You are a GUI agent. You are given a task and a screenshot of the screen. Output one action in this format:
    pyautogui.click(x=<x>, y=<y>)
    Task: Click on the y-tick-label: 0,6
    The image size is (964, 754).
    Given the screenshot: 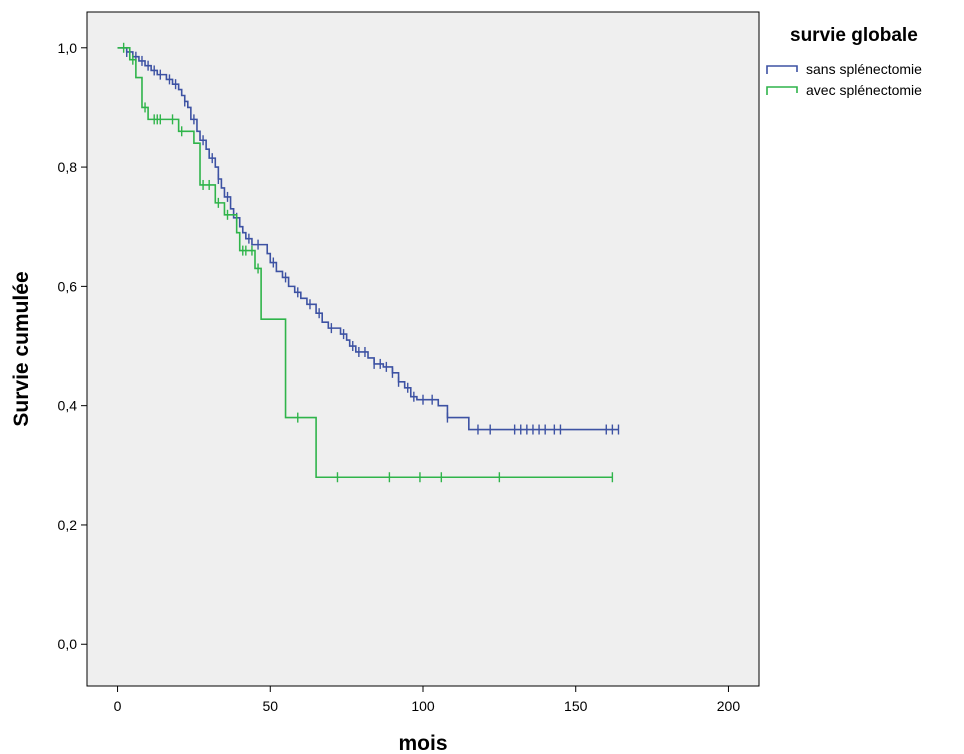 What is the action you would take?
    pyautogui.click(x=68, y=286)
    